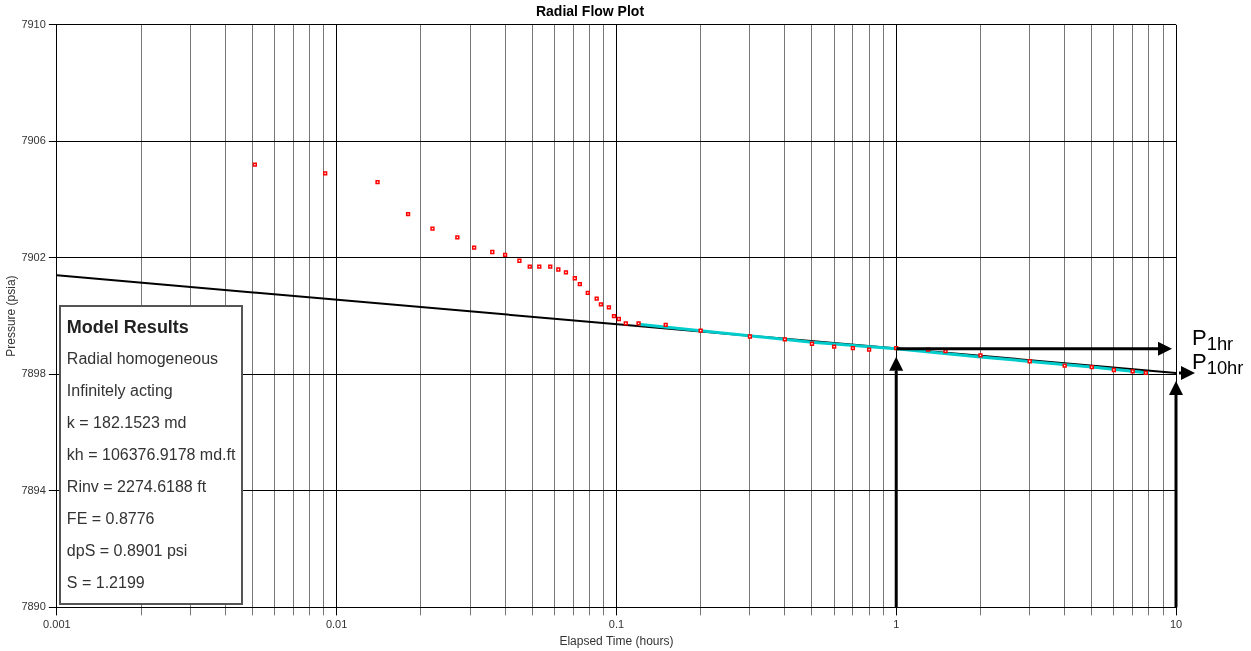  Describe the element at coordinates (896, 624) in the screenshot. I see `x-tick-label: 1` at that location.